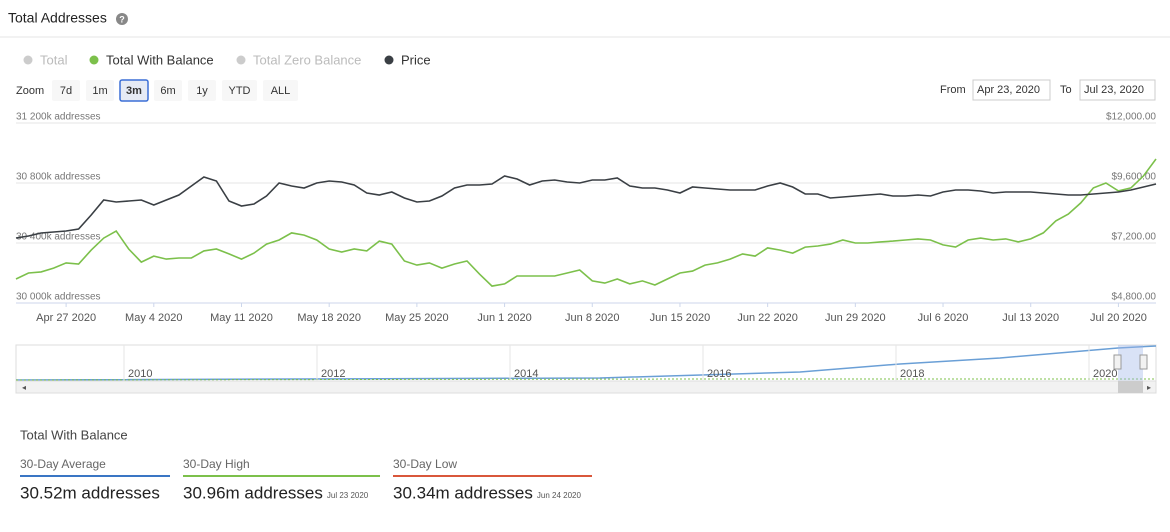 This screenshot has height=532, width=1170. What do you see at coordinates (58, 297) in the screenshot?
I see `y-tick-label: 30 000k addresses` at bounding box center [58, 297].